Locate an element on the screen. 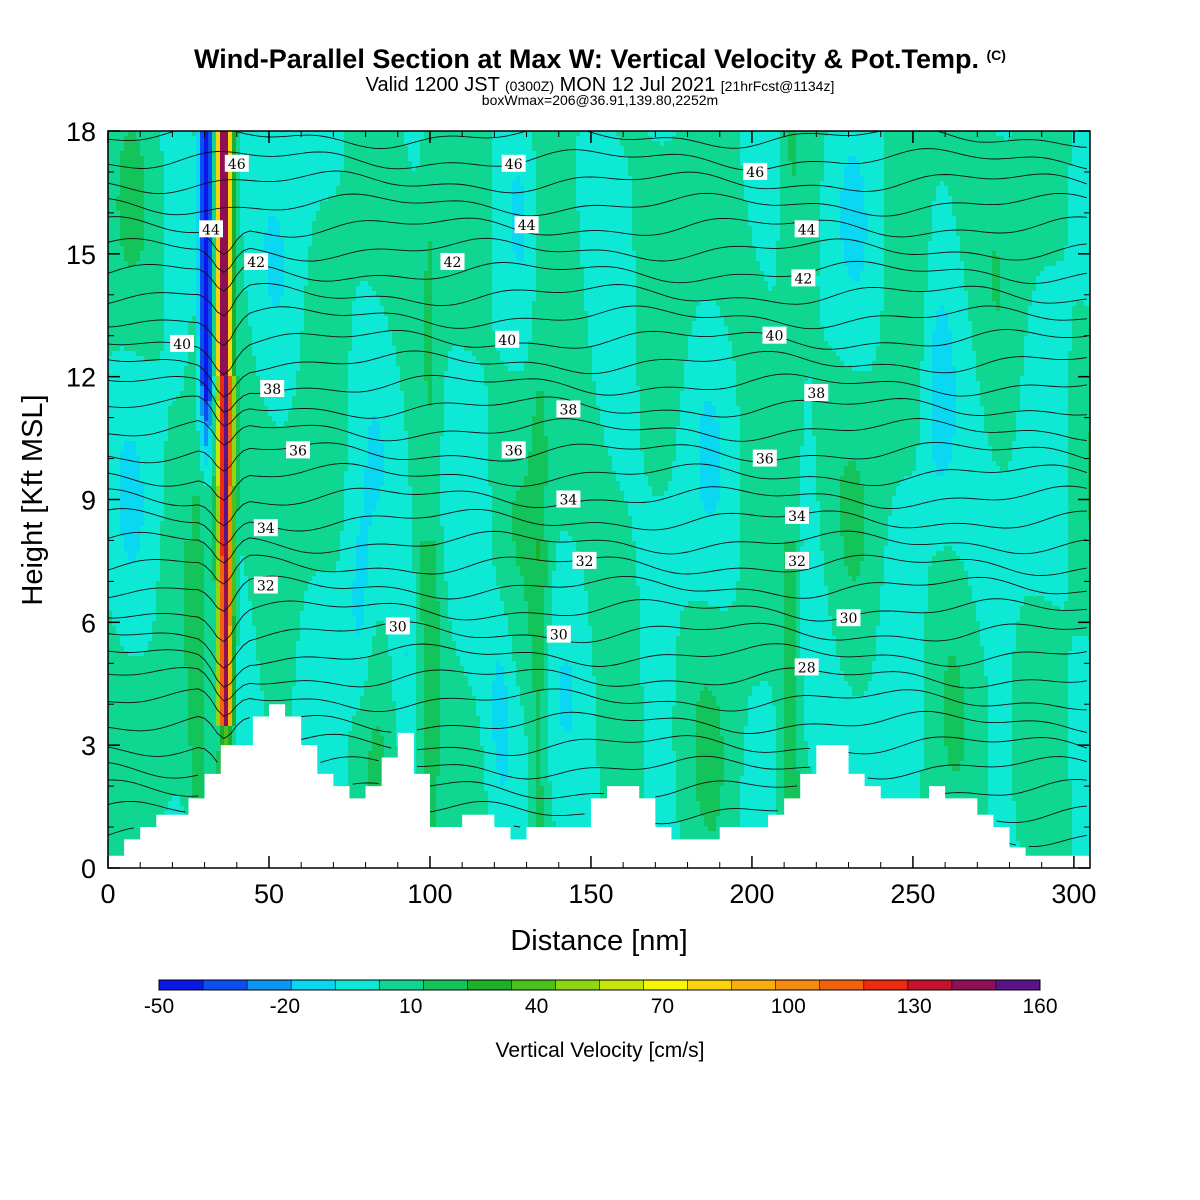  y-tick-label: 0 is located at coordinates (88, 869).